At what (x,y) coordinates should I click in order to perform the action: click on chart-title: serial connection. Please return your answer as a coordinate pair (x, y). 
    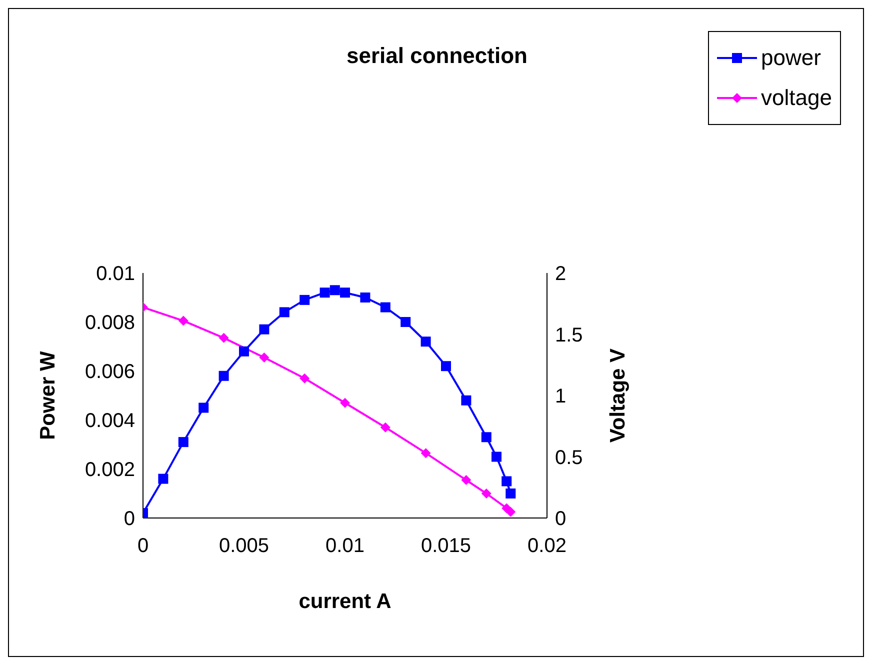
    Looking at the image, I should click on (437, 55).